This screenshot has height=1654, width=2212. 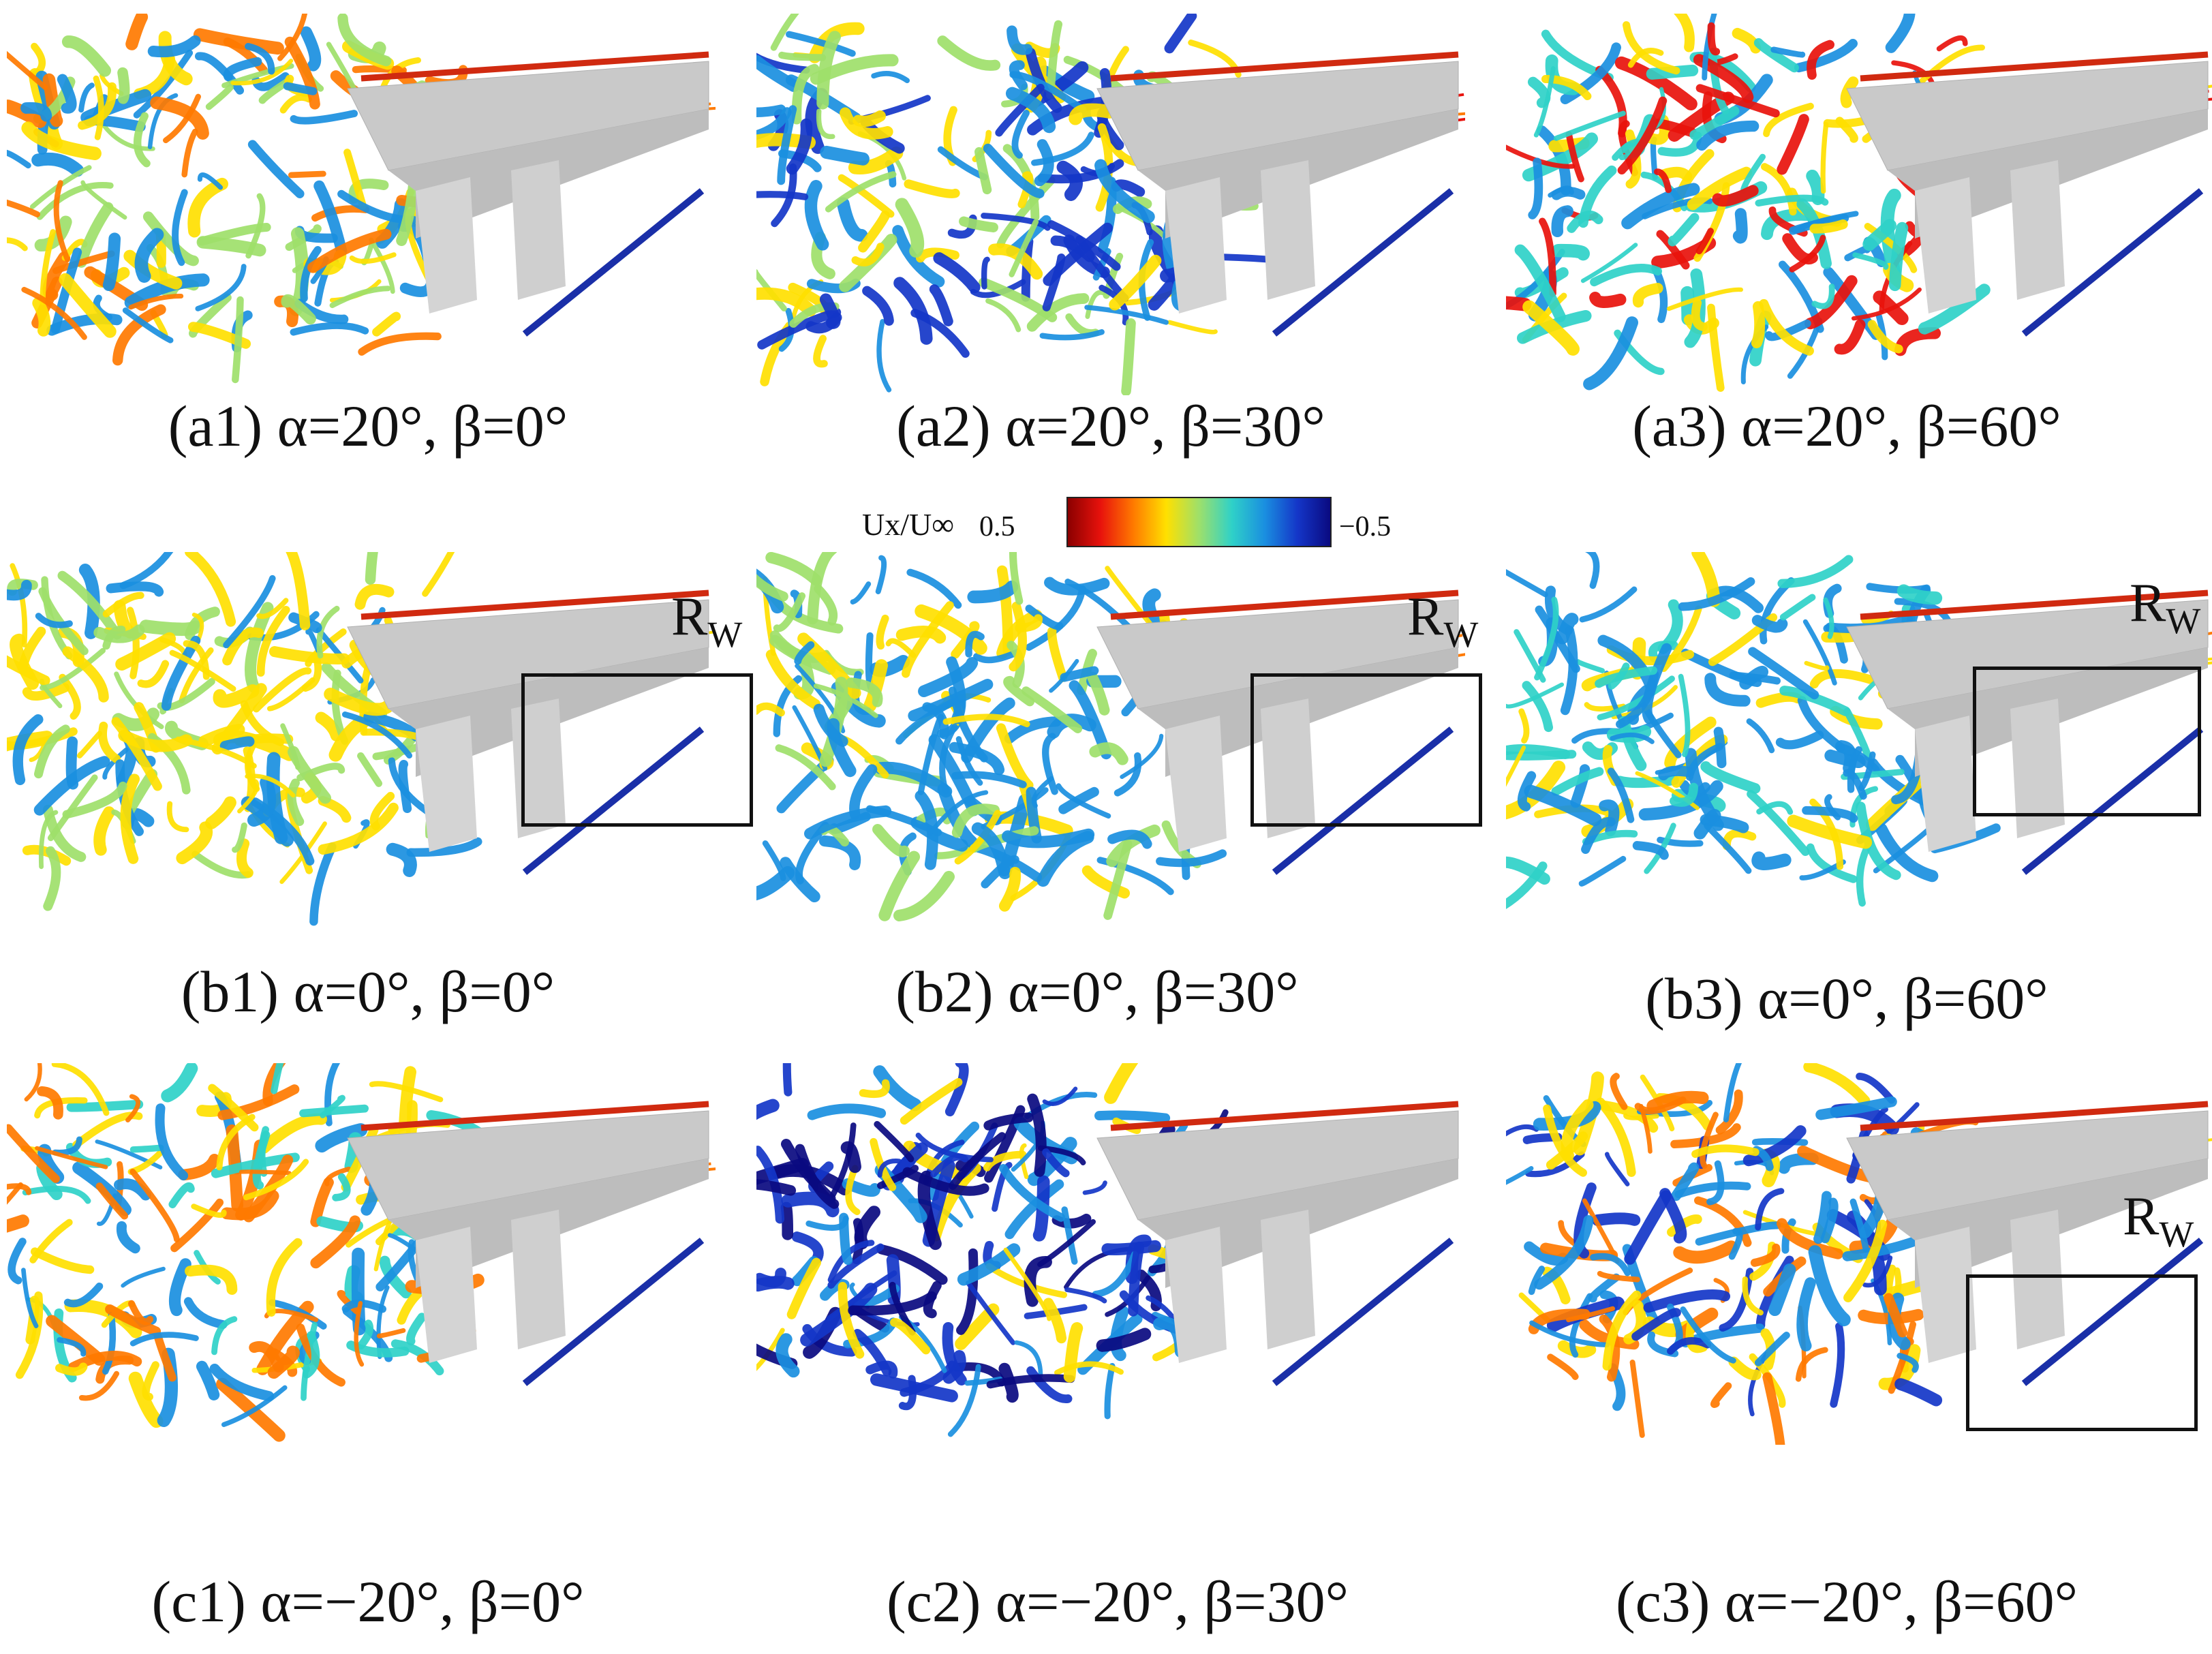 What do you see at coordinates (1110, 426) in the screenshot?
I see `caption-a2: (a2) α=20°, β=30°` at bounding box center [1110, 426].